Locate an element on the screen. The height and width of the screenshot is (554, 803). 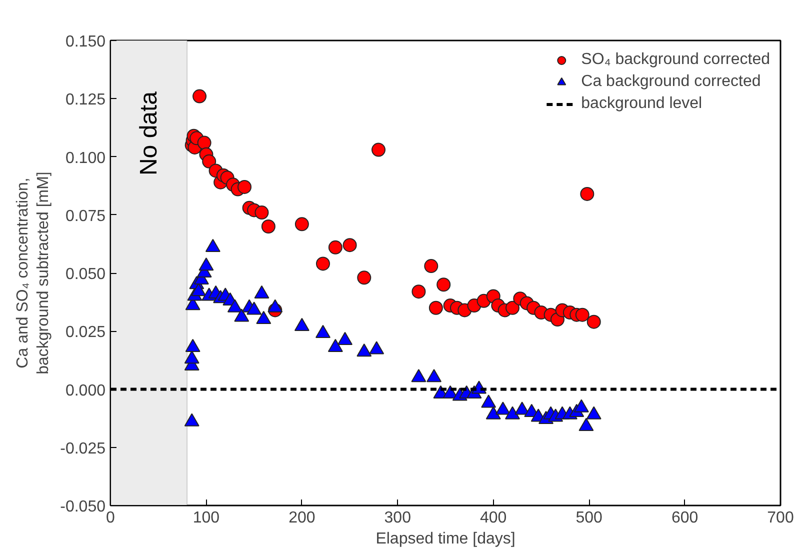
legend-label: SO₄ background corrected is located at coordinates (675, 60).